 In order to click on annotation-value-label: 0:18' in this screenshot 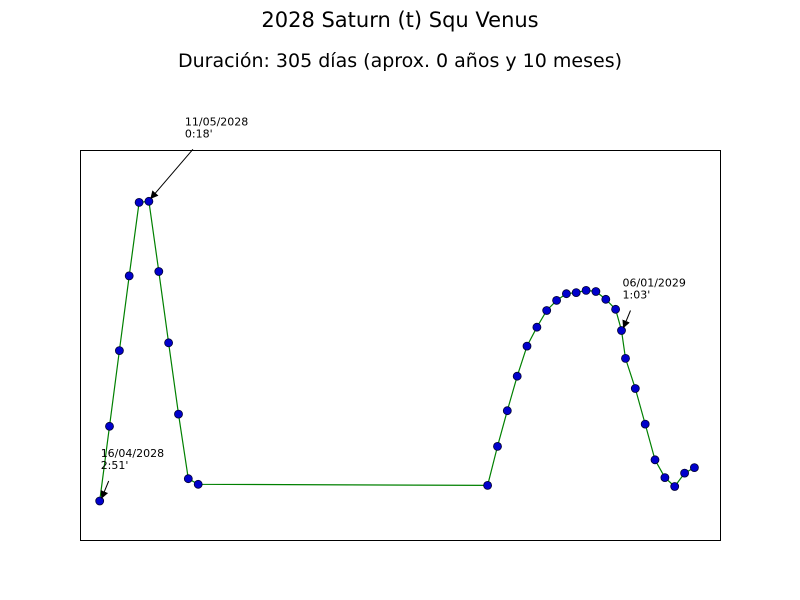, I will do `click(199, 133)`.